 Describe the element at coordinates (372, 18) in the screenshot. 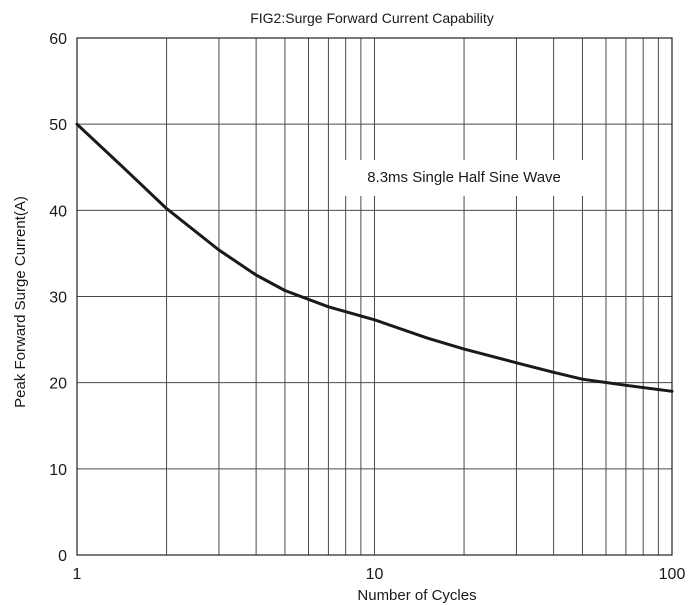

I see `chart-title: FIG2:Surge Forward Current Capability` at that location.